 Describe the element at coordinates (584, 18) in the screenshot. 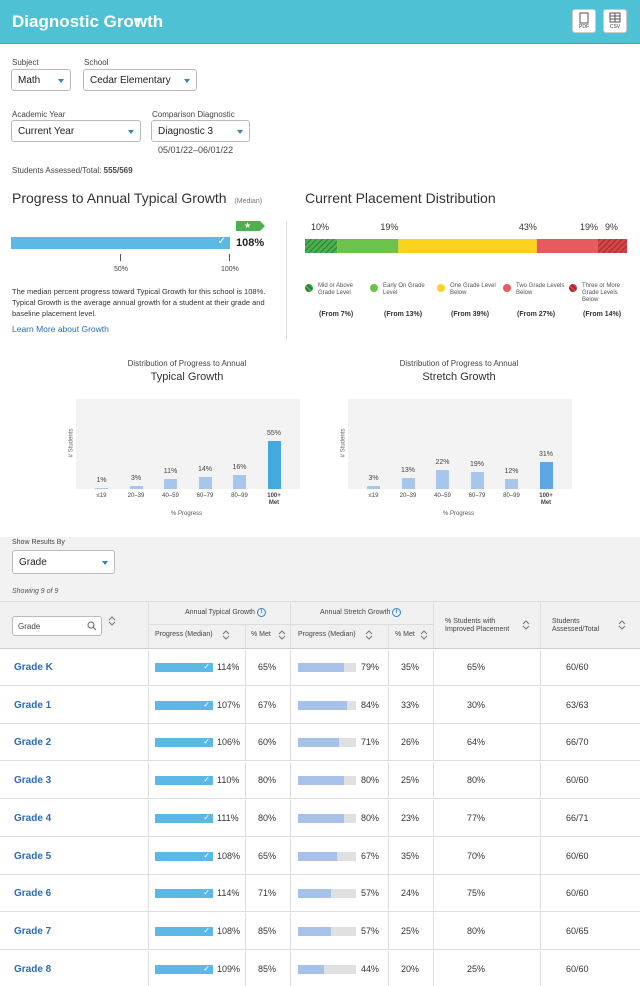

I see `pdf-document-icon` at that location.